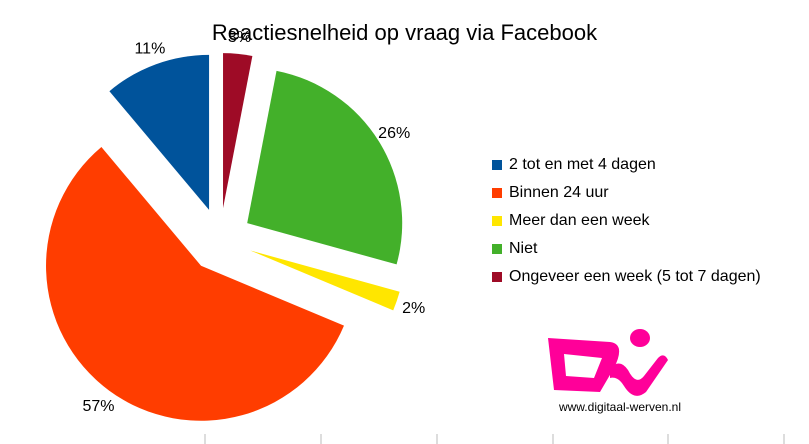 The image size is (809, 444). Describe the element at coordinates (640, 338) in the screenshot. I see `logo-dot` at that location.